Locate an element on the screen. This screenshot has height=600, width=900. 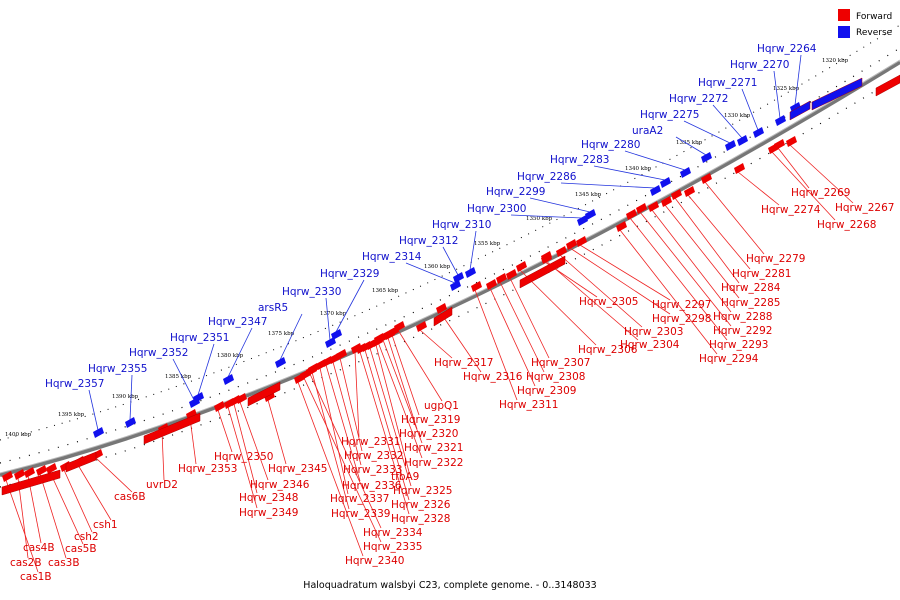
forward-gene-label: cas1B is located at coordinates (36, 577).